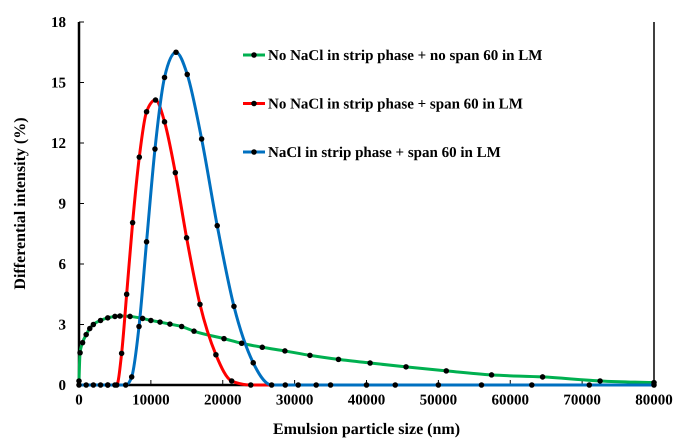  What do you see at coordinates (79, 400) in the screenshot?
I see `x-tick-label: 0` at bounding box center [79, 400].